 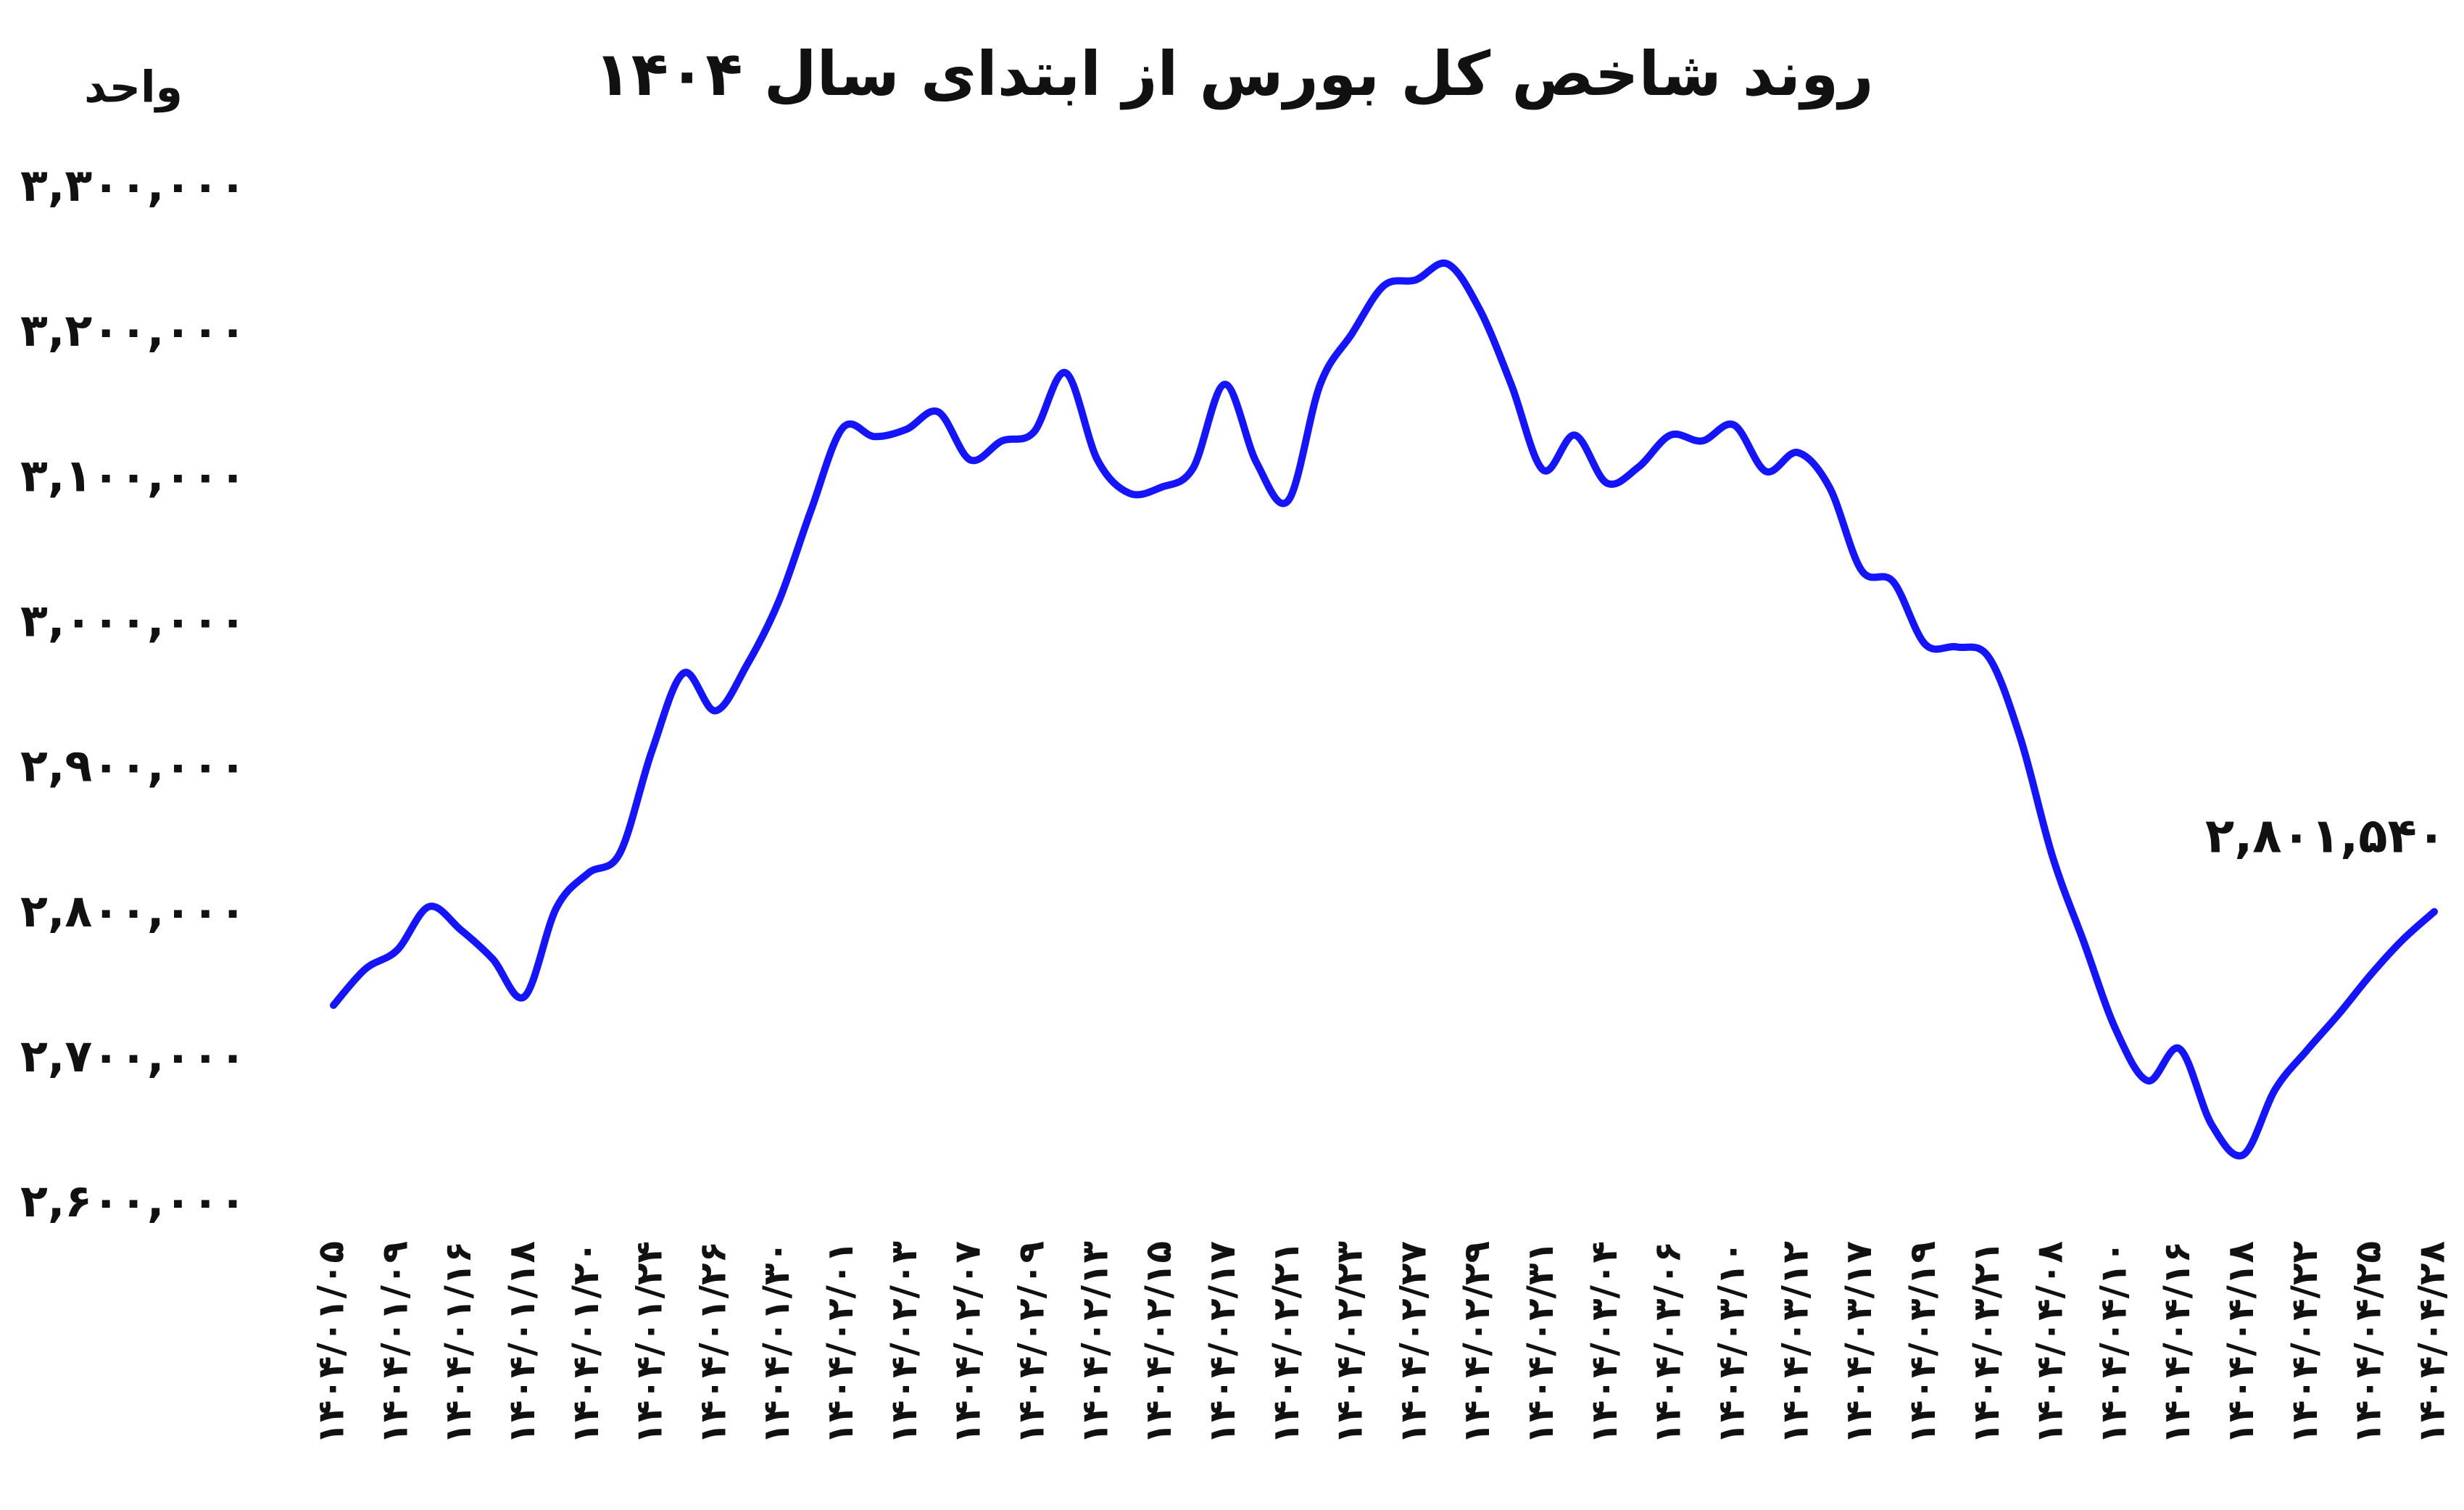 What do you see at coordinates (522, 1343) in the screenshot?
I see `x-tick-label: ۱۴۰۴/۰۱/۱۸` at bounding box center [522, 1343].